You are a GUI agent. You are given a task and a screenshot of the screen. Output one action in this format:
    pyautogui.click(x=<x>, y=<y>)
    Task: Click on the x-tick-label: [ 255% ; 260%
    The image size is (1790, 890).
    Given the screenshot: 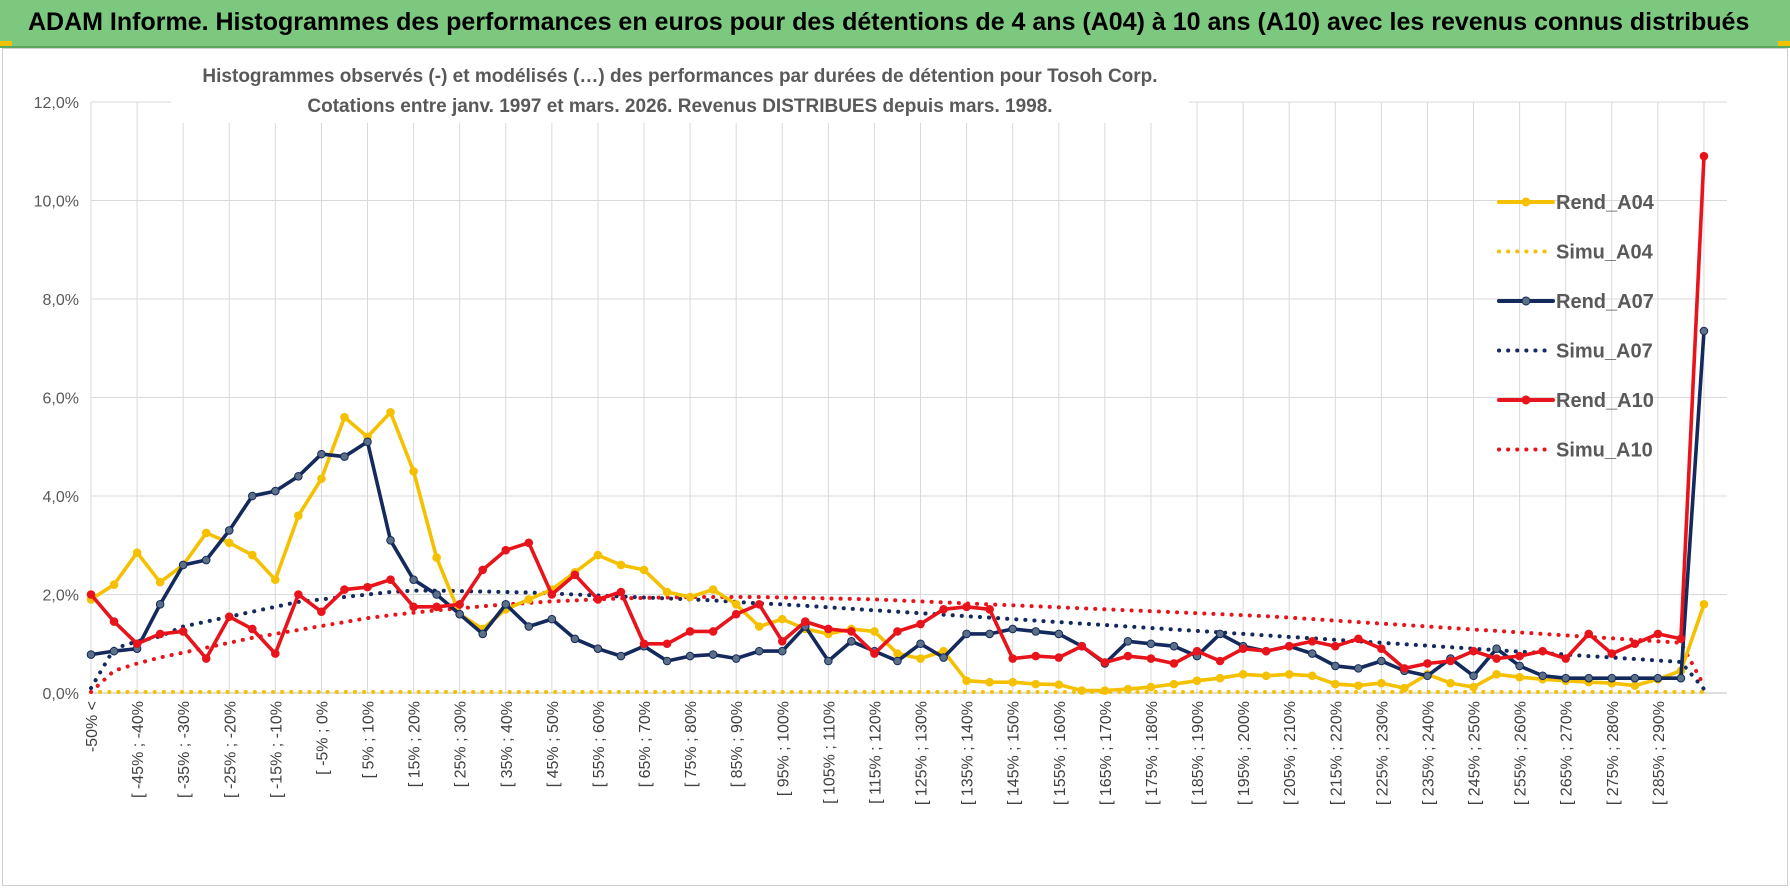 What is the action you would take?
    pyautogui.click(x=1521, y=753)
    